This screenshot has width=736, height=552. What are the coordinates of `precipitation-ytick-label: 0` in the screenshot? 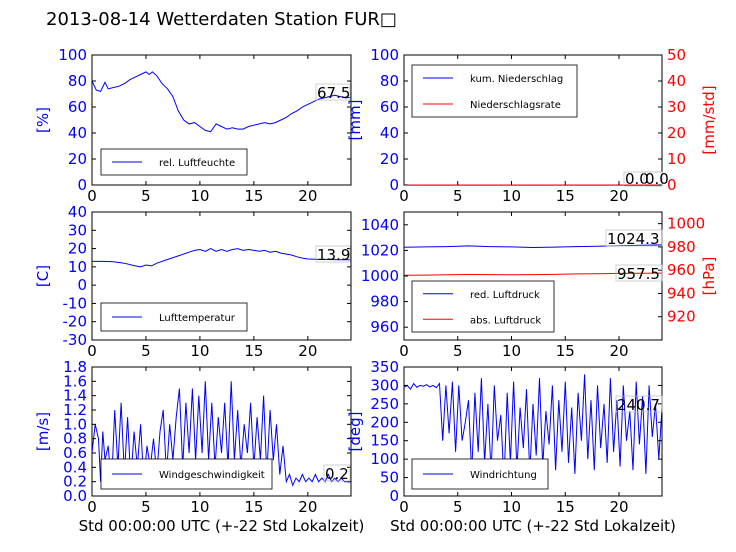 It's located at (394, 185).